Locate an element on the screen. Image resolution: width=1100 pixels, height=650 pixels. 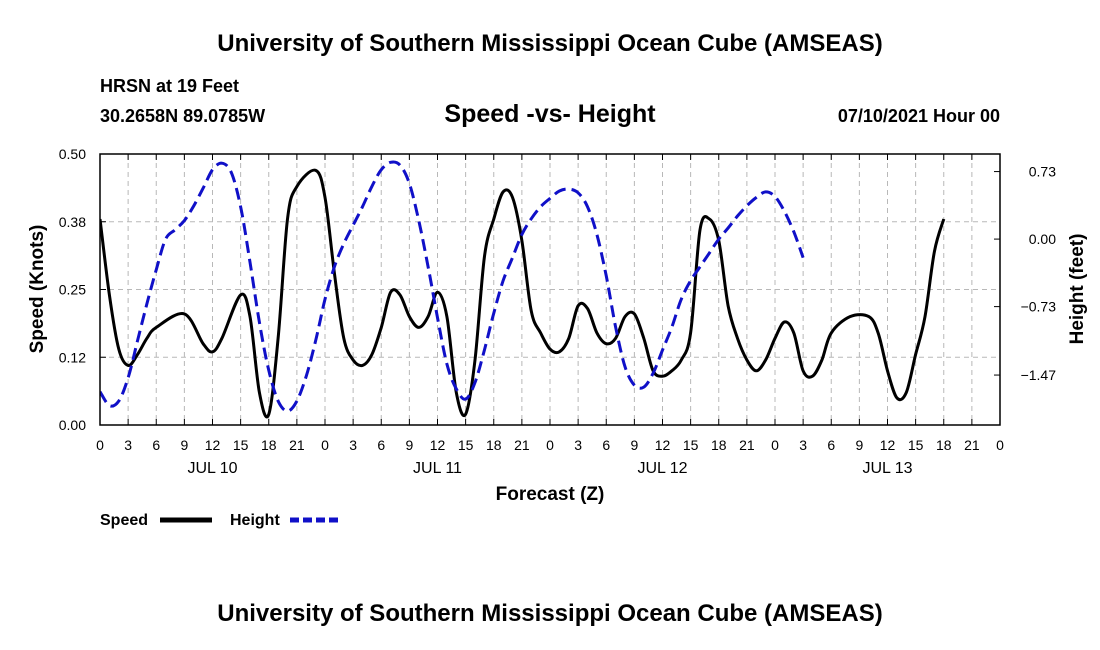
y-tick-label: 0.38 is located at coordinates (72, 222).